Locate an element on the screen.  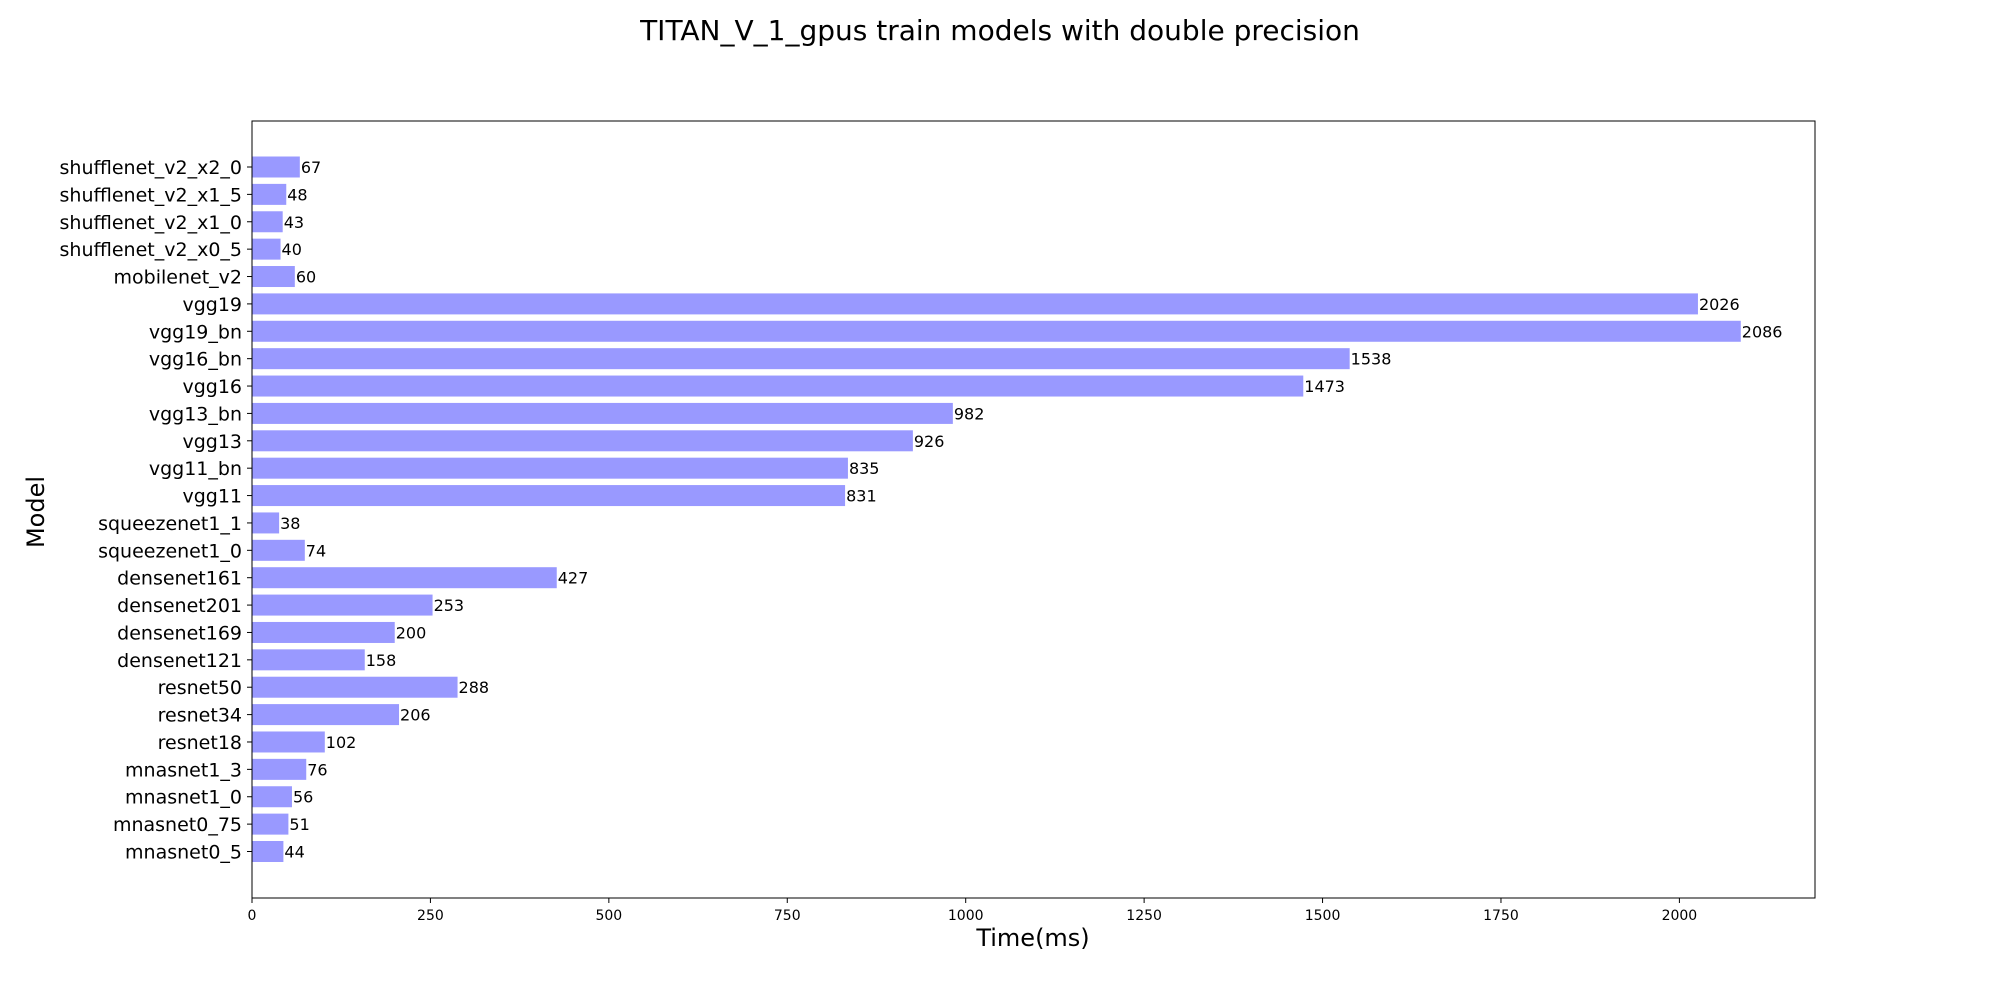
y-tick-label: densenet169 is located at coordinates (179, 633).